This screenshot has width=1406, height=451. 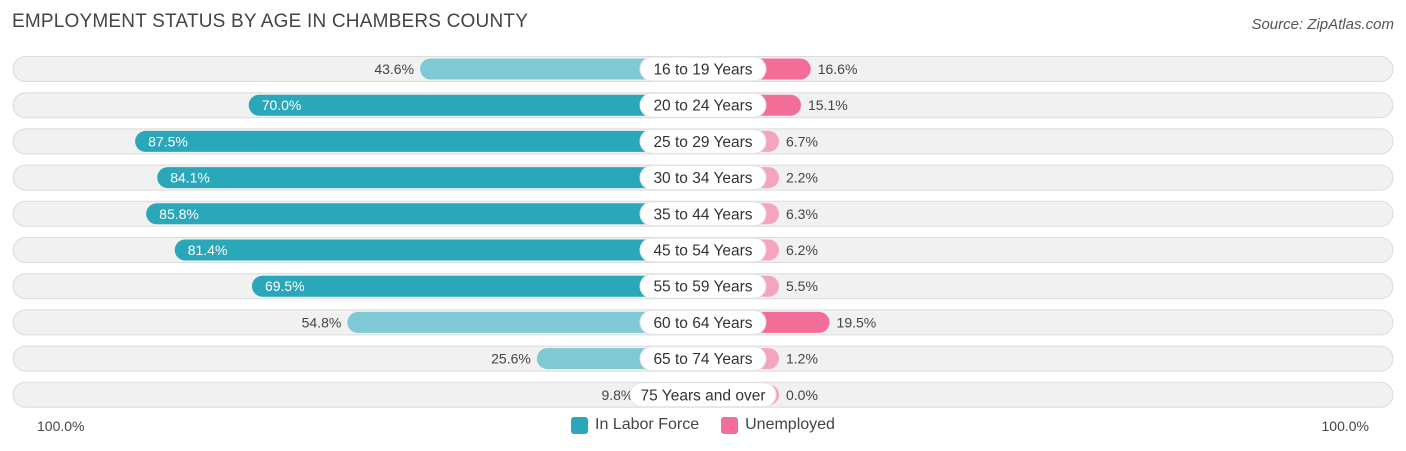 I want to click on source-label: Source: ZipAtlas.com, so click(x=1322, y=24).